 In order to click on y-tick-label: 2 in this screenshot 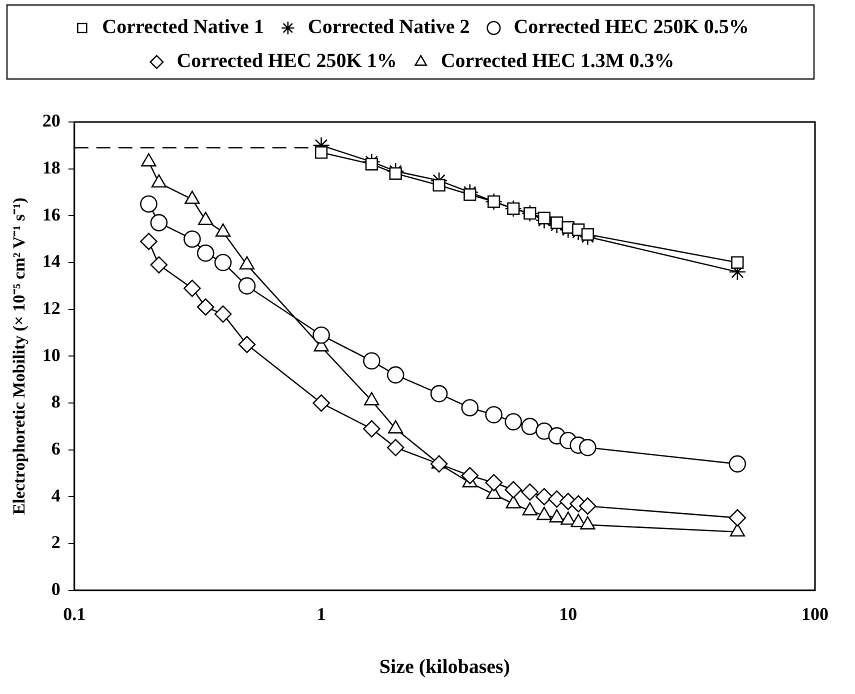, I will do `click(55, 542)`.